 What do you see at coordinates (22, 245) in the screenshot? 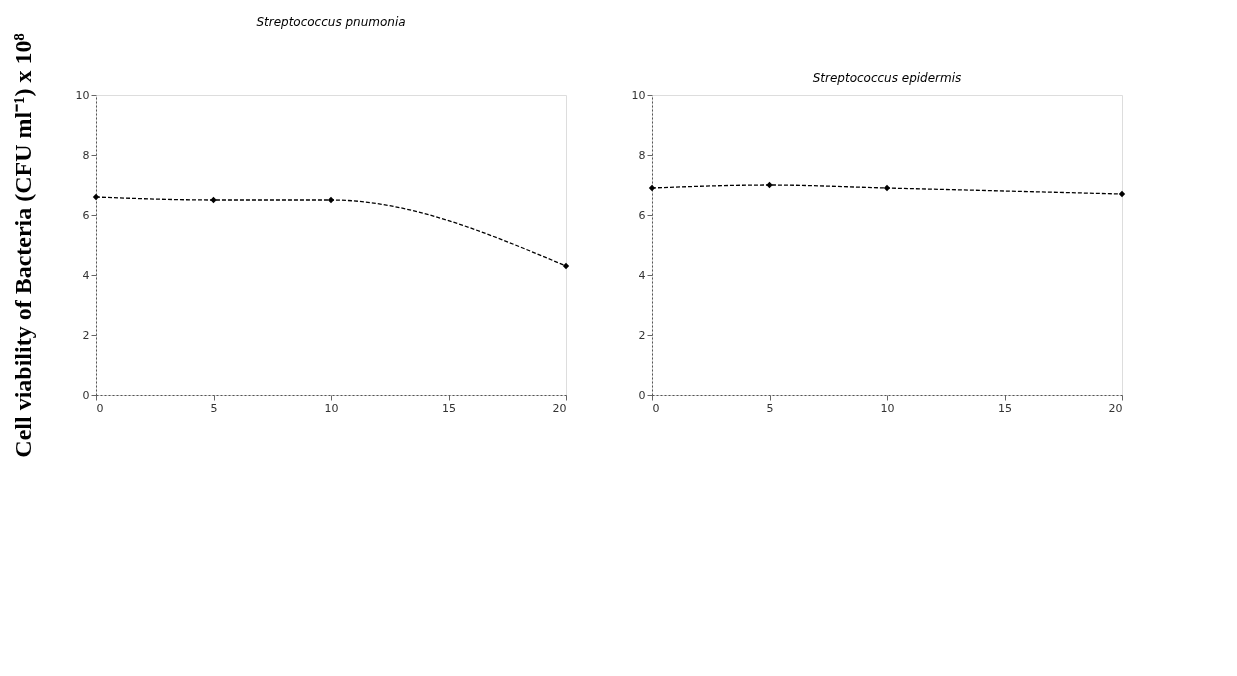
I see `y-axis-title: Cell viability of Bacteria (CFU ml⁻¹) x 10⁸` at bounding box center [22, 245].